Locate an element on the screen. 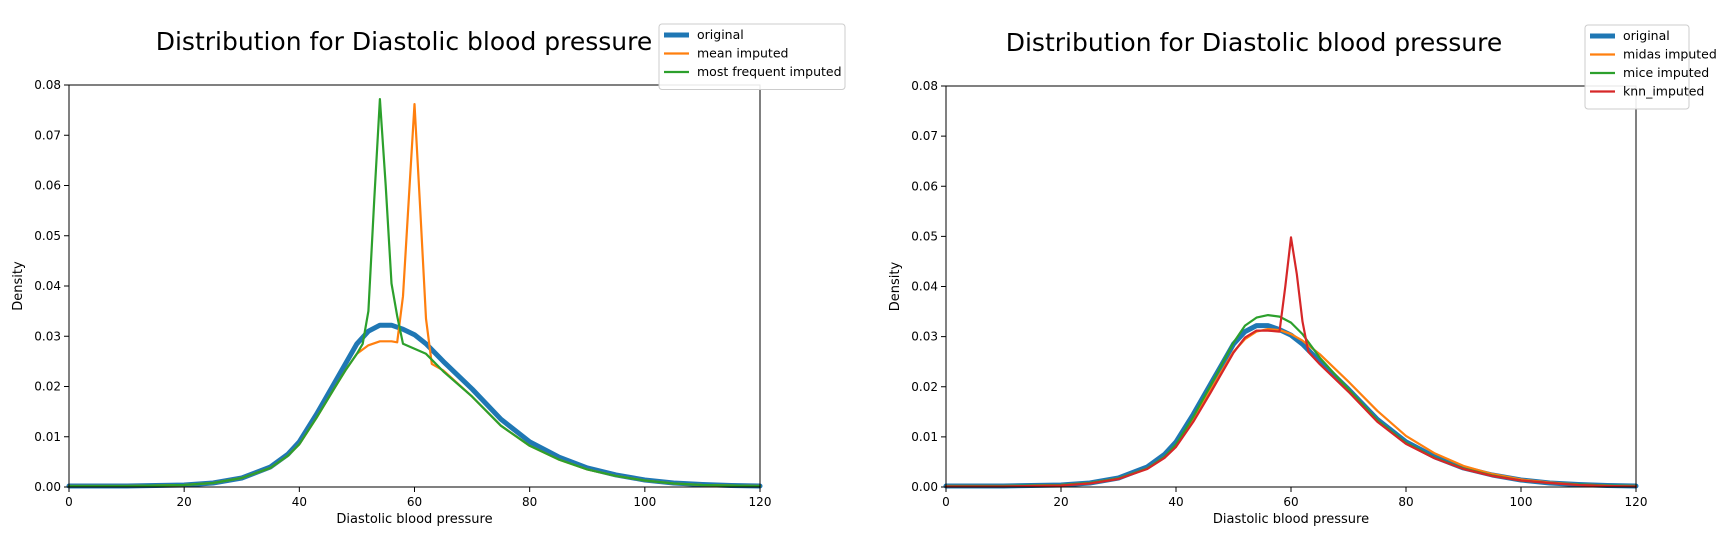 The width and height of the screenshot is (1725, 542). series-line-midas-imputed is located at coordinates (1291, 408).